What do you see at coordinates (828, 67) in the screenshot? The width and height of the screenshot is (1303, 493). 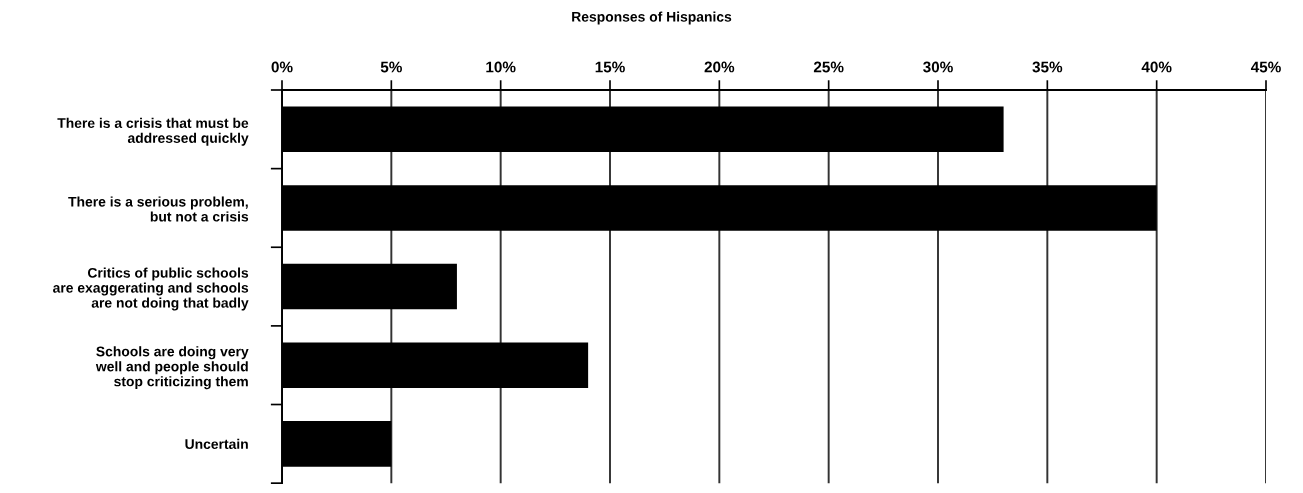 I see `x-tick-label: 25%` at bounding box center [828, 67].